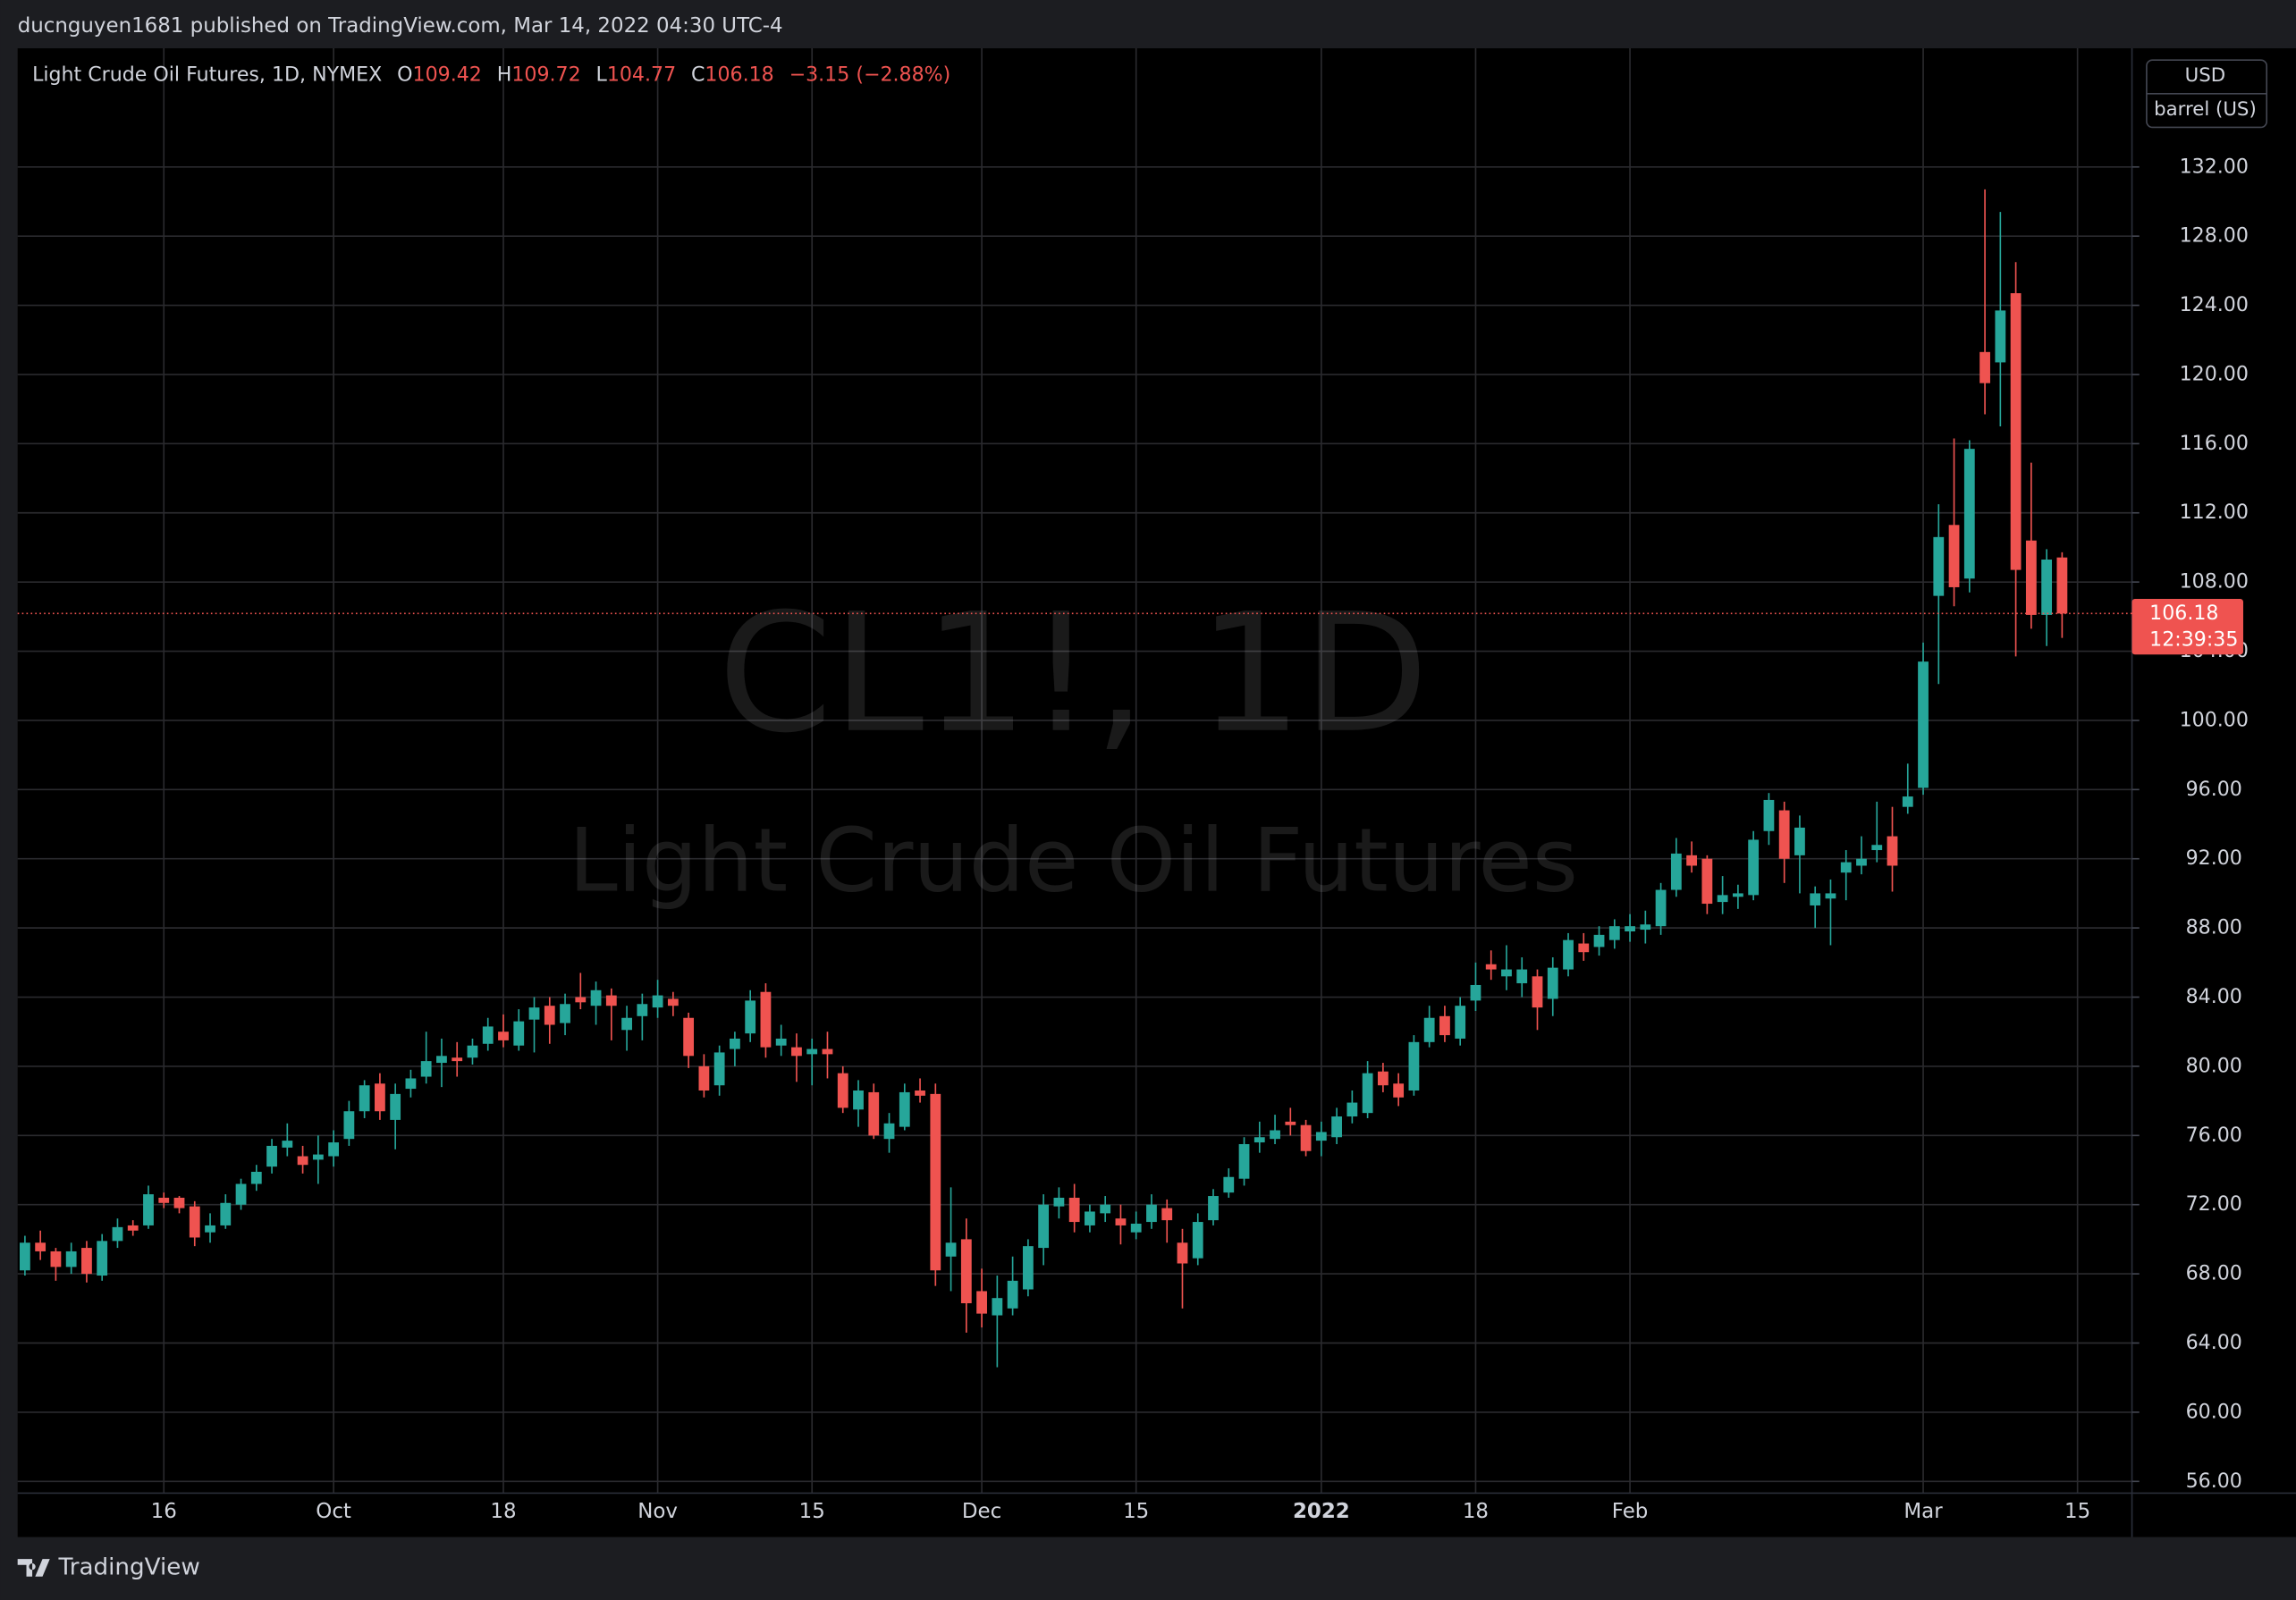  What do you see at coordinates (33, 1568) in the screenshot?
I see `logo-icon` at bounding box center [33, 1568].